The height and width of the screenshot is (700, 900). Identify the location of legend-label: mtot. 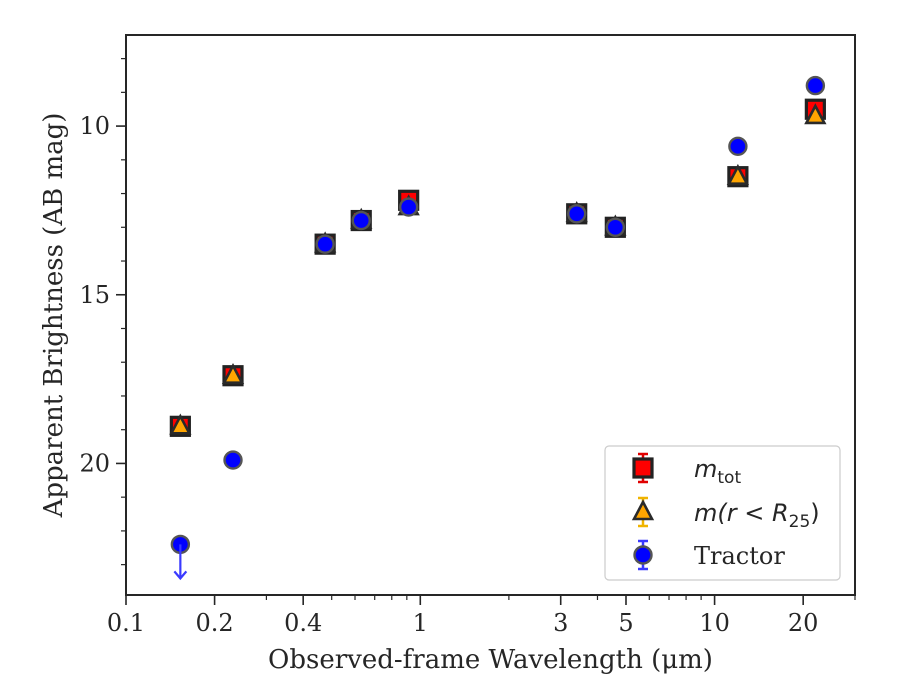
(717, 471).